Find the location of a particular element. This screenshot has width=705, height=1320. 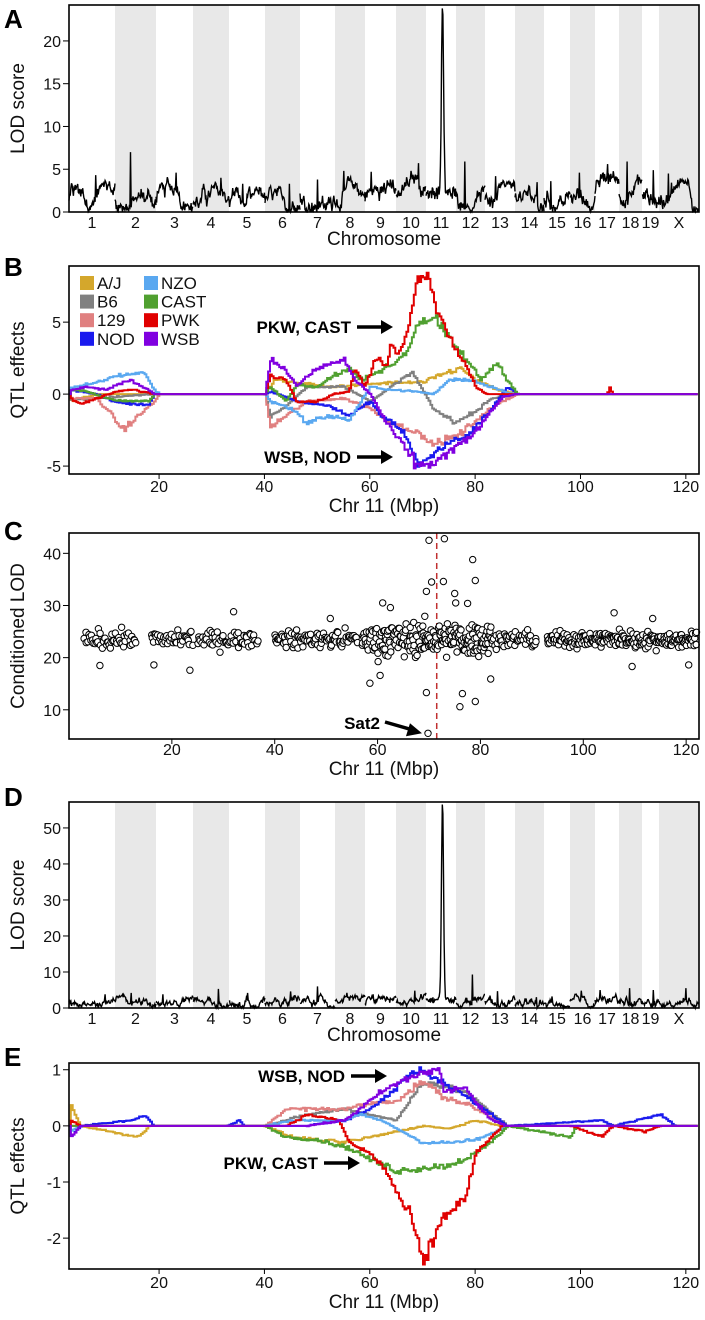

x-tick-label: 20 is located at coordinates (159, 1283).